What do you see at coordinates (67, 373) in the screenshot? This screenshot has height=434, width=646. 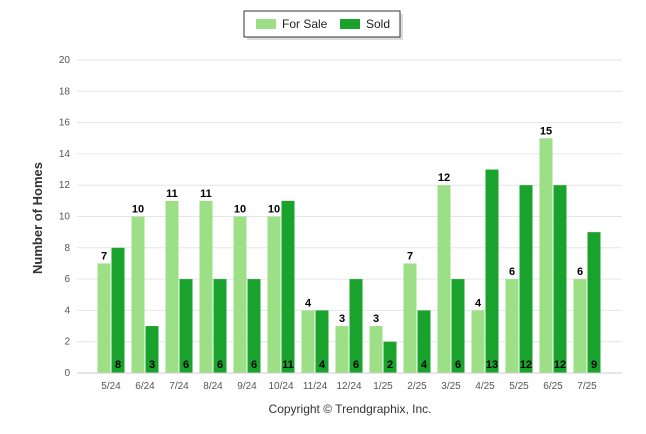 I see `y-tick-label: 0` at bounding box center [67, 373].